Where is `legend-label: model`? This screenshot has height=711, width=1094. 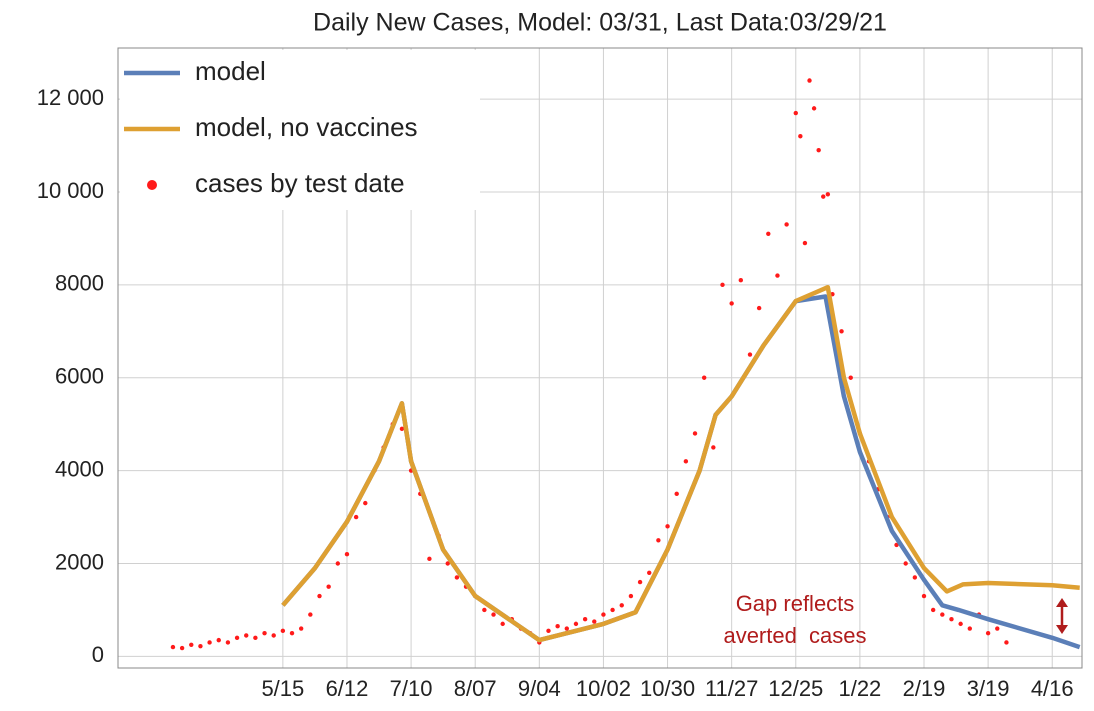
legend-label: model is located at coordinates (230, 71).